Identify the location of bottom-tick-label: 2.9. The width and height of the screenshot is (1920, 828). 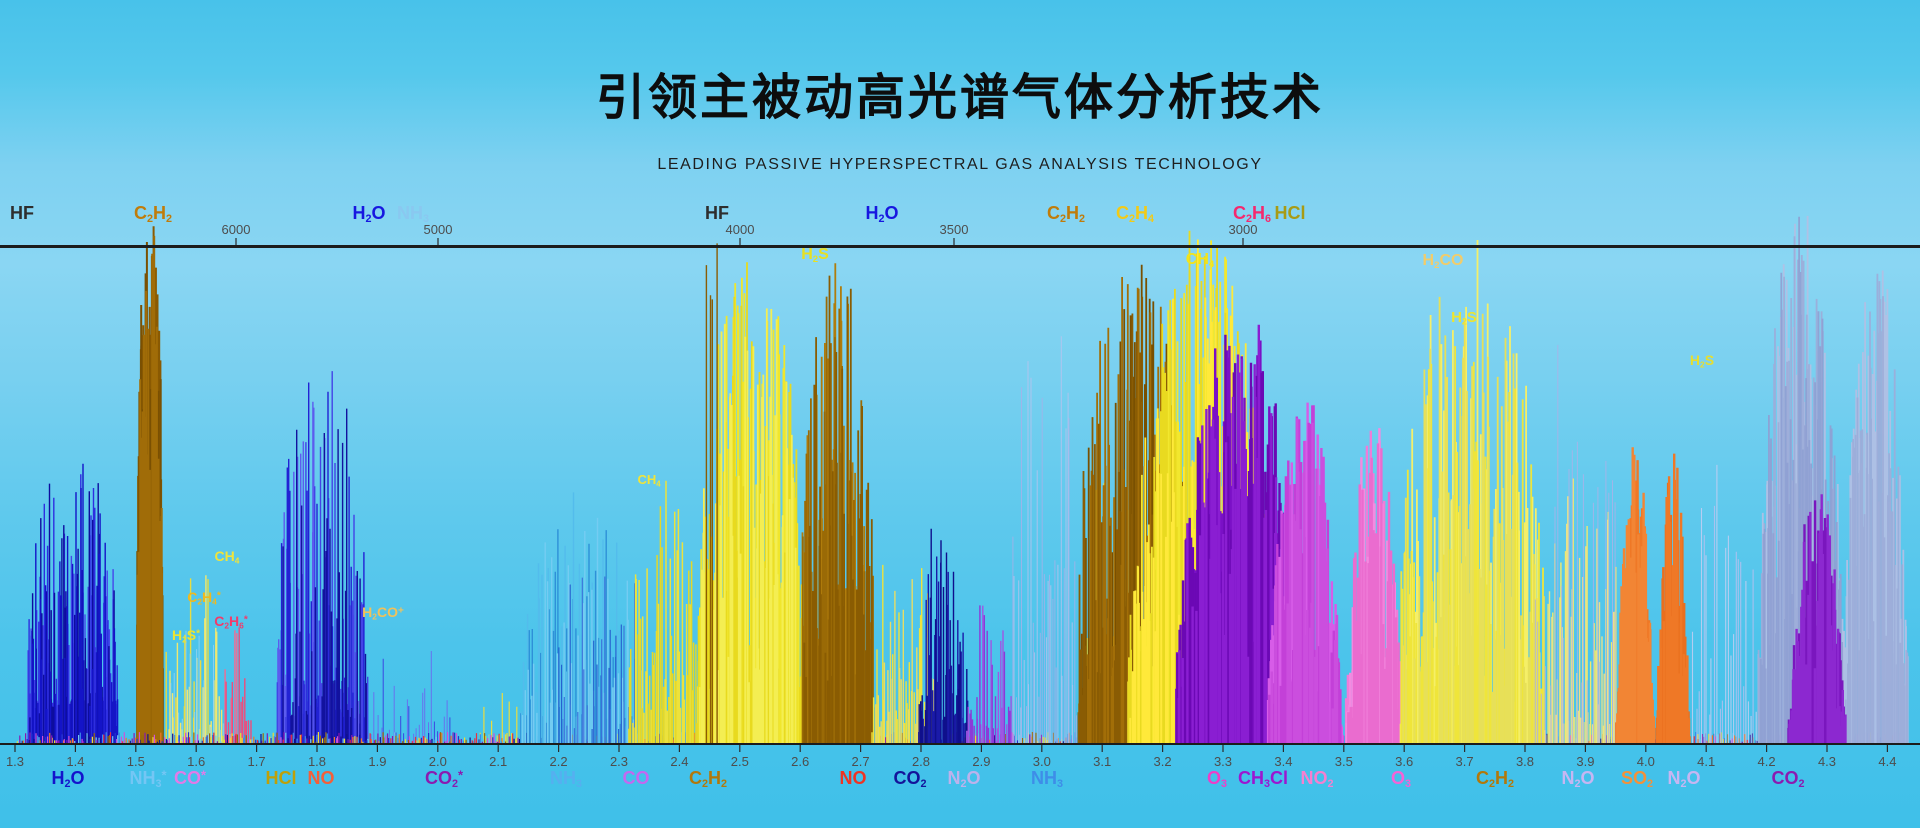
(981, 761).